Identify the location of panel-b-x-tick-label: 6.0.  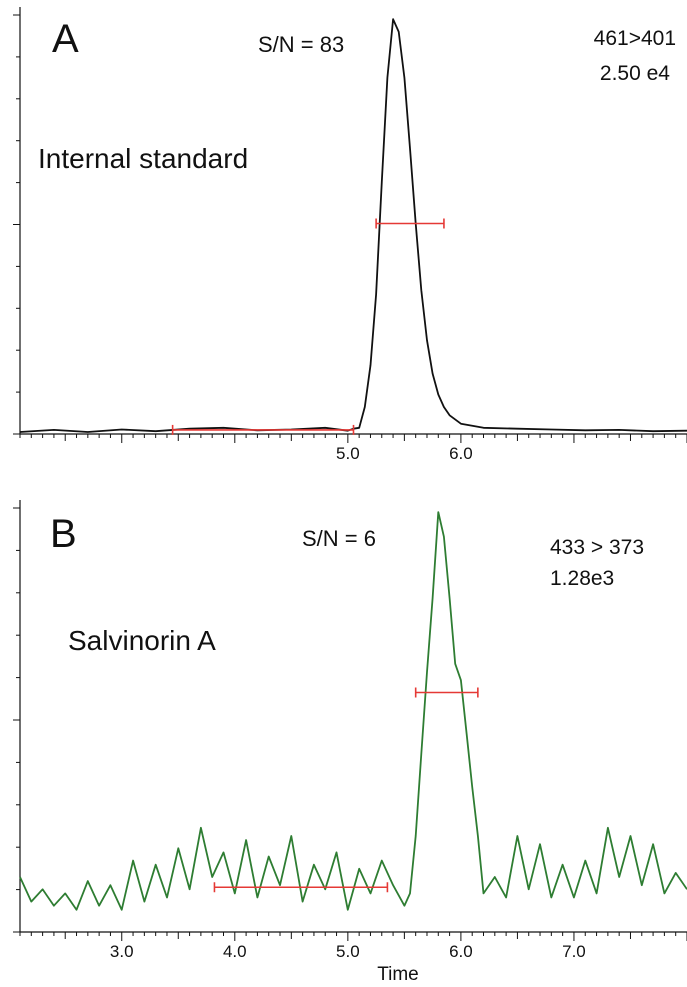
(461, 951).